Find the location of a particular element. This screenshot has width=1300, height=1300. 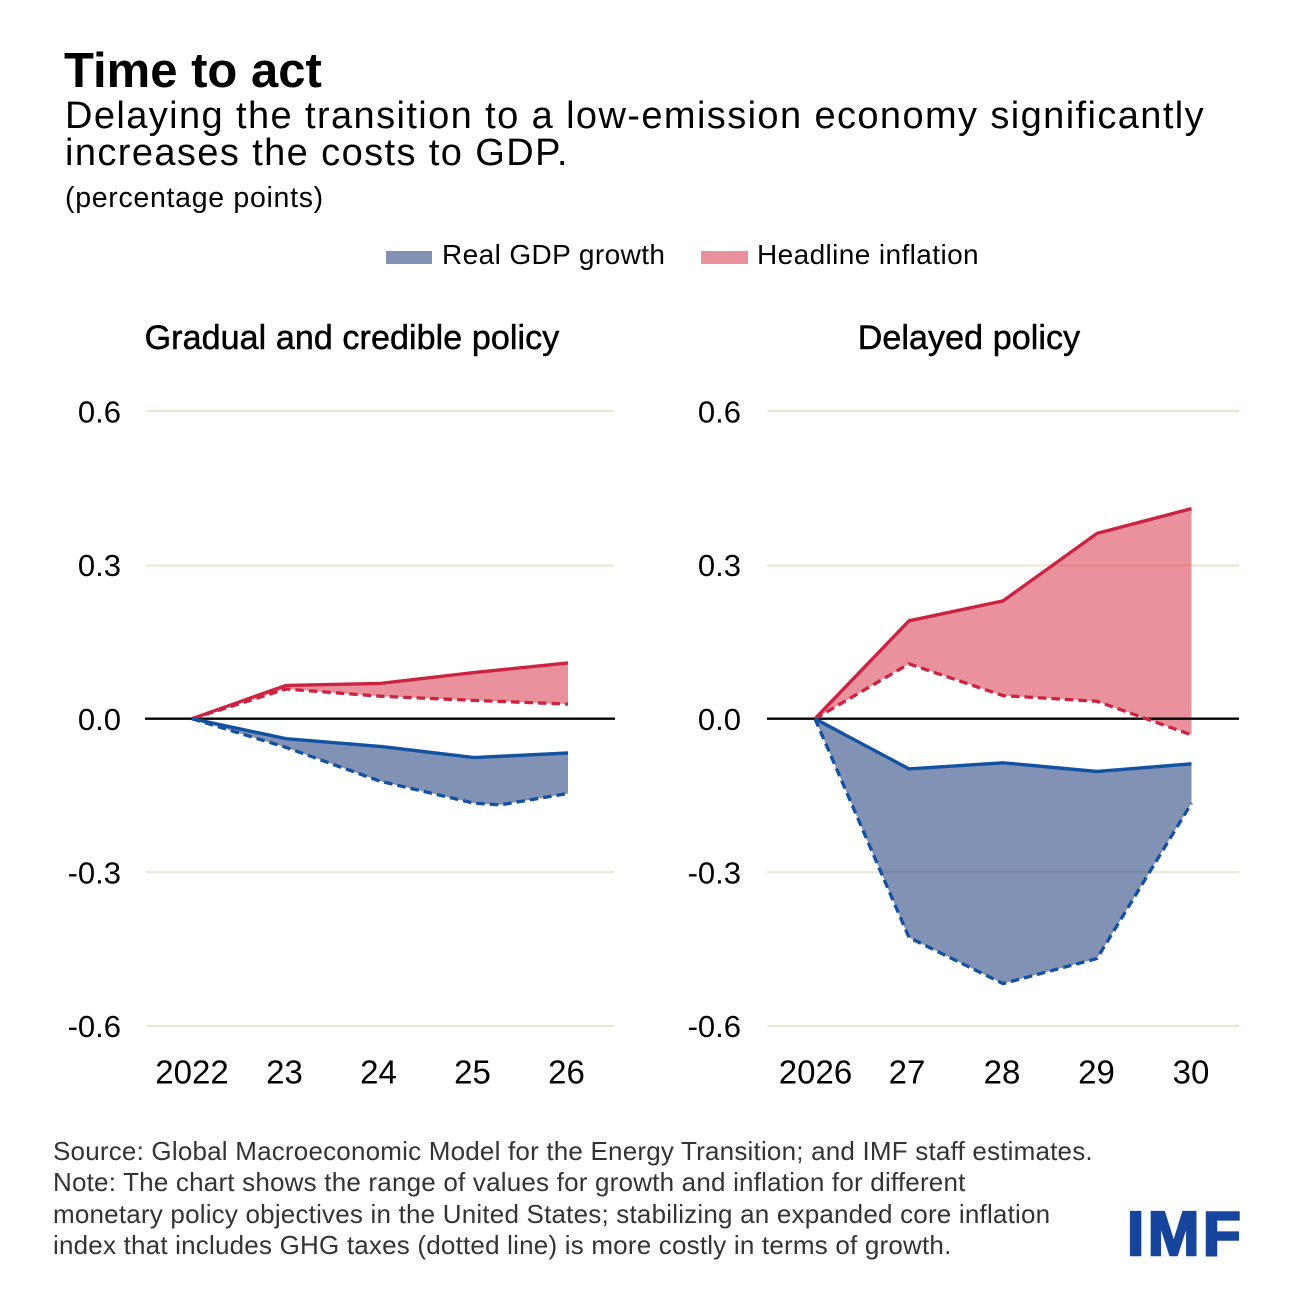

svg-text: 27 is located at coordinates (907, 1072).